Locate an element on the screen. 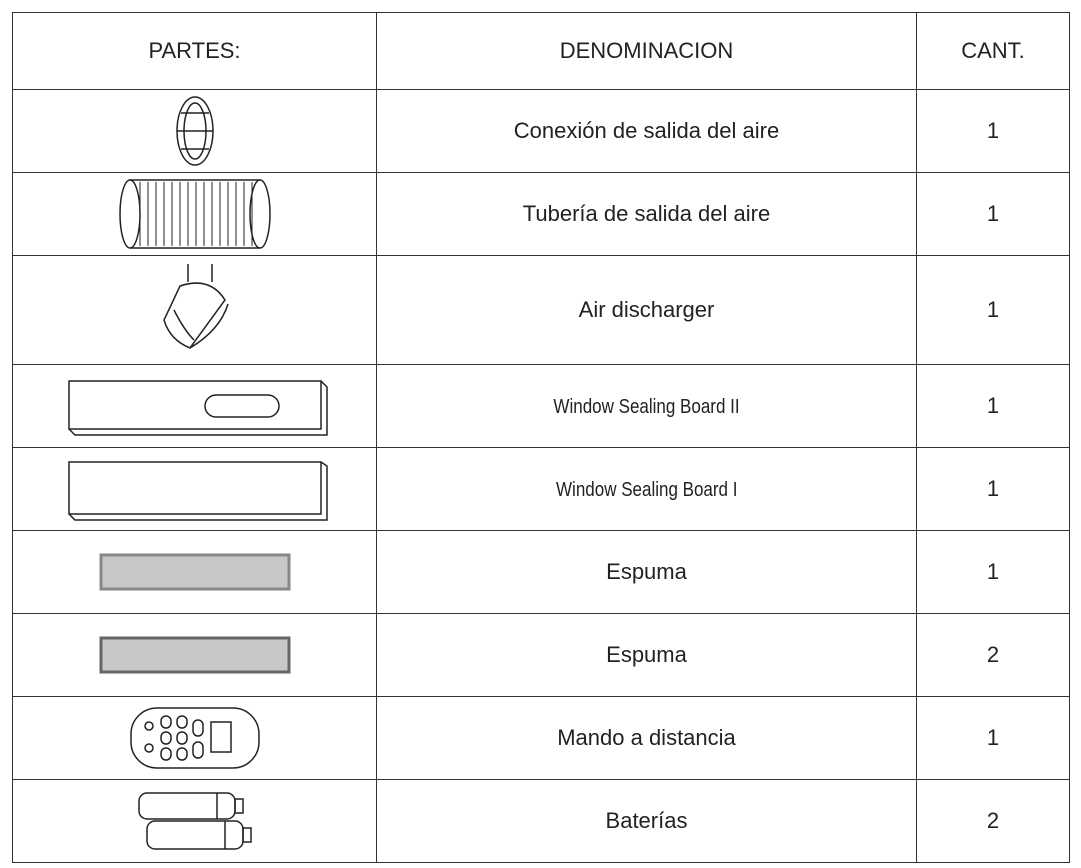 The image size is (1081, 868). remote-icon is located at coordinates (194, 738).